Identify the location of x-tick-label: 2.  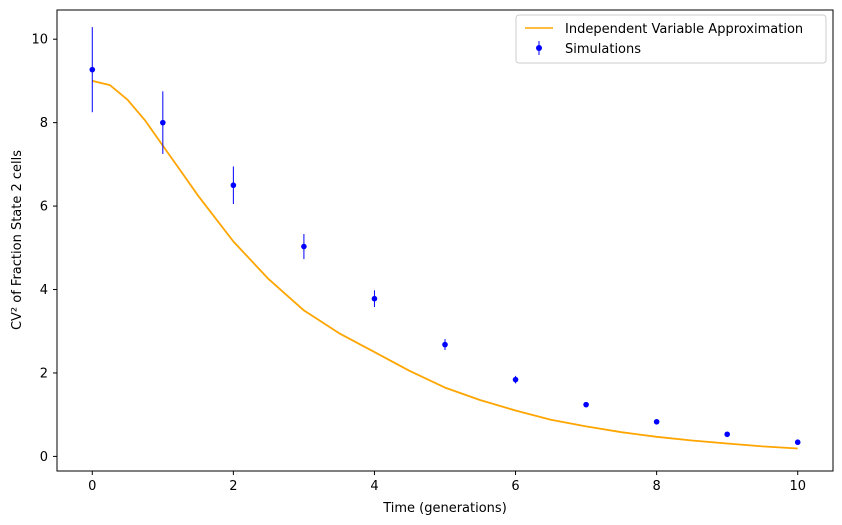
(233, 486).